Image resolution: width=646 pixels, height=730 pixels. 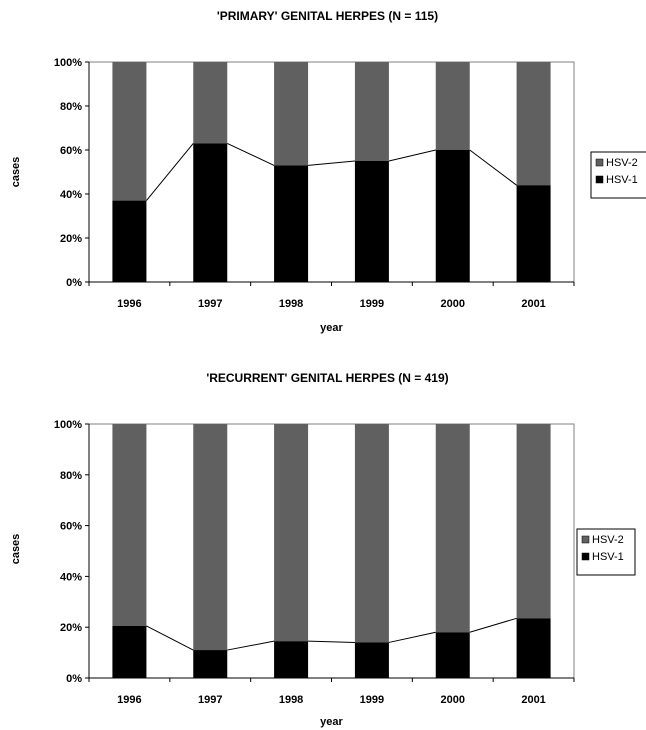 What do you see at coordinates (327, 378) in the screenshot?
I see `chart-title: 'RECURRENT' GENITAL HERPES (N = 419)` at bounding box center [327, 378].